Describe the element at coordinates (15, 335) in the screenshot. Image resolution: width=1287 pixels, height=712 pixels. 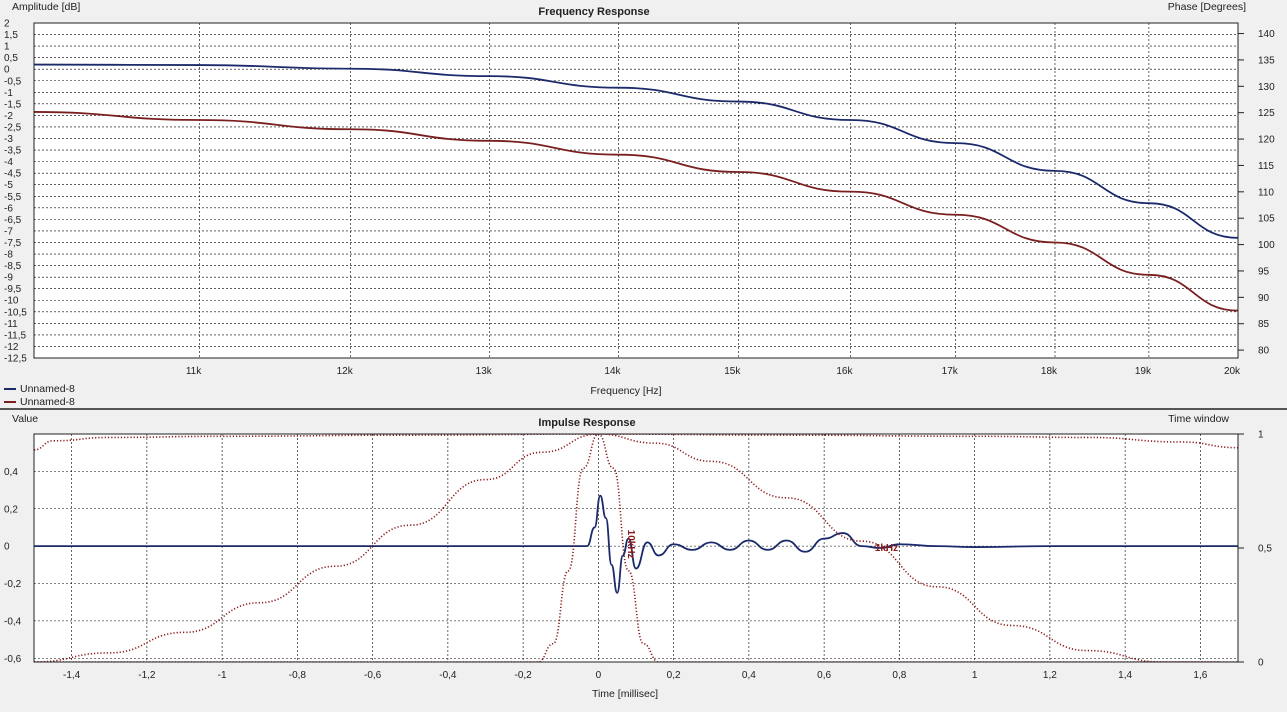
I see `top-ytick-27: -11,5` at that location.